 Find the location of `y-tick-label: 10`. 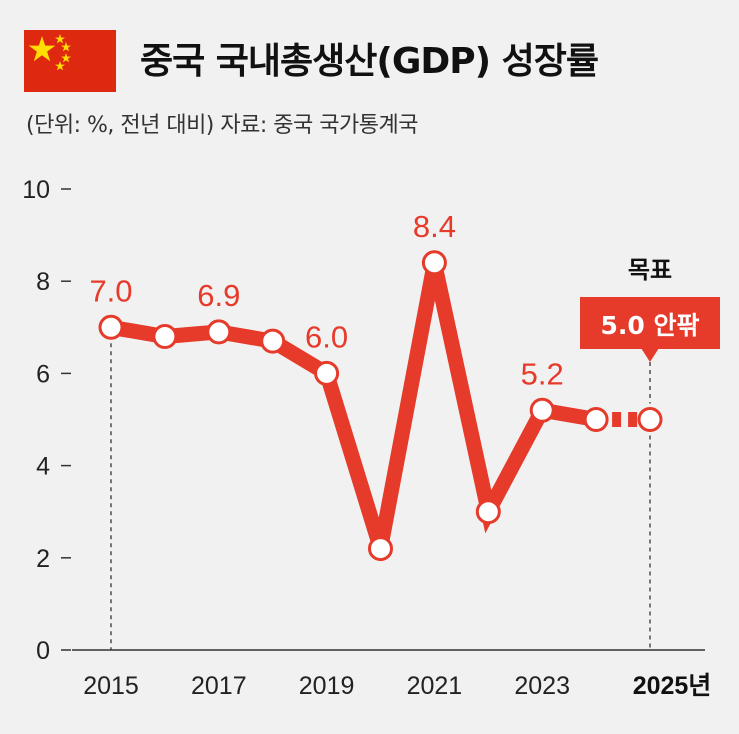

y-tick-label: 10 is located at coordinates (36, 190).